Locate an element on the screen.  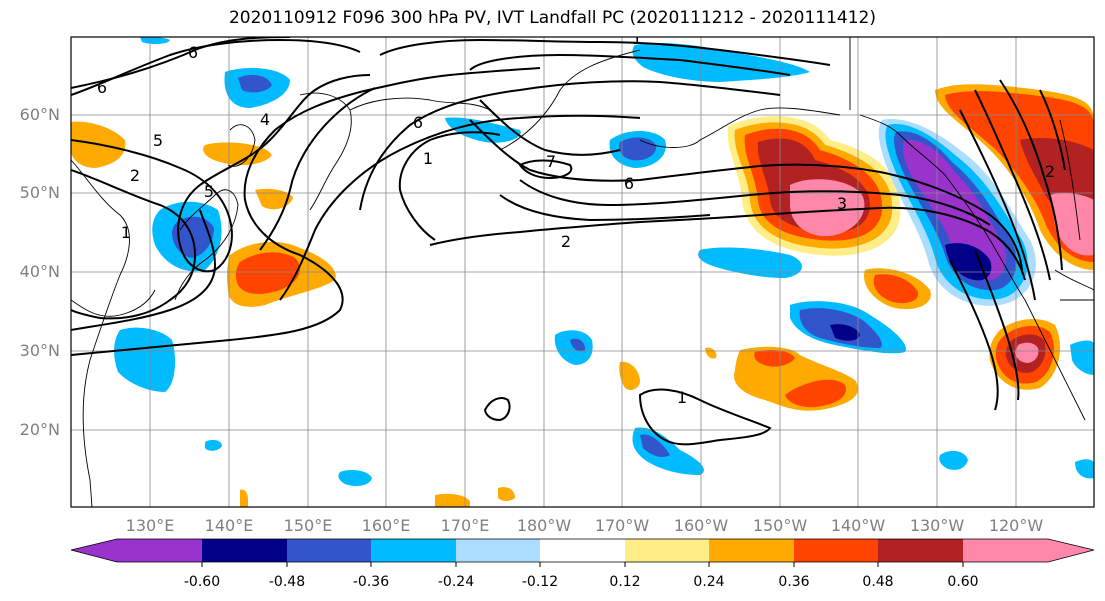
colorbar-tick-label: -0.48 is located at coordinates (287, 582).